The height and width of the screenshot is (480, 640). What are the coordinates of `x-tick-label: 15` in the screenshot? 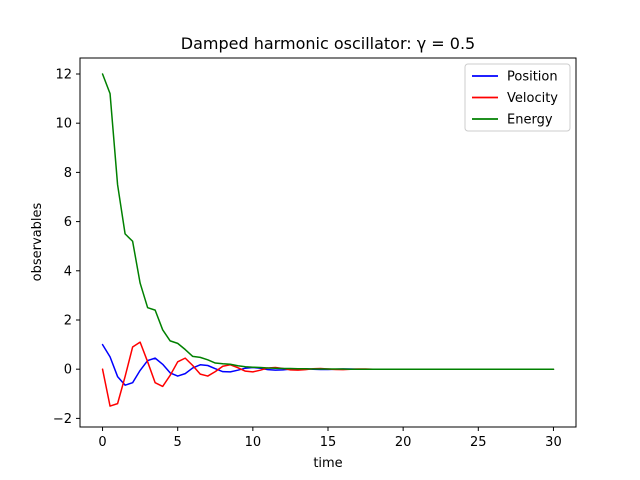 It's located at (328, 442).